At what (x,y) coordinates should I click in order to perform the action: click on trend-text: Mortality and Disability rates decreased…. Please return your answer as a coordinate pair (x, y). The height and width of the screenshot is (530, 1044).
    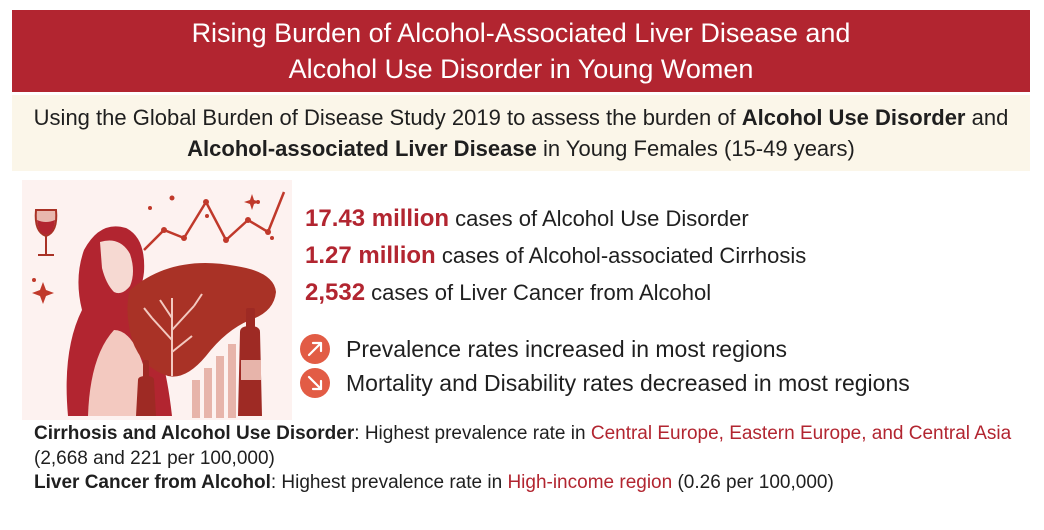
    Looking at the image, I should click on (628, 382).